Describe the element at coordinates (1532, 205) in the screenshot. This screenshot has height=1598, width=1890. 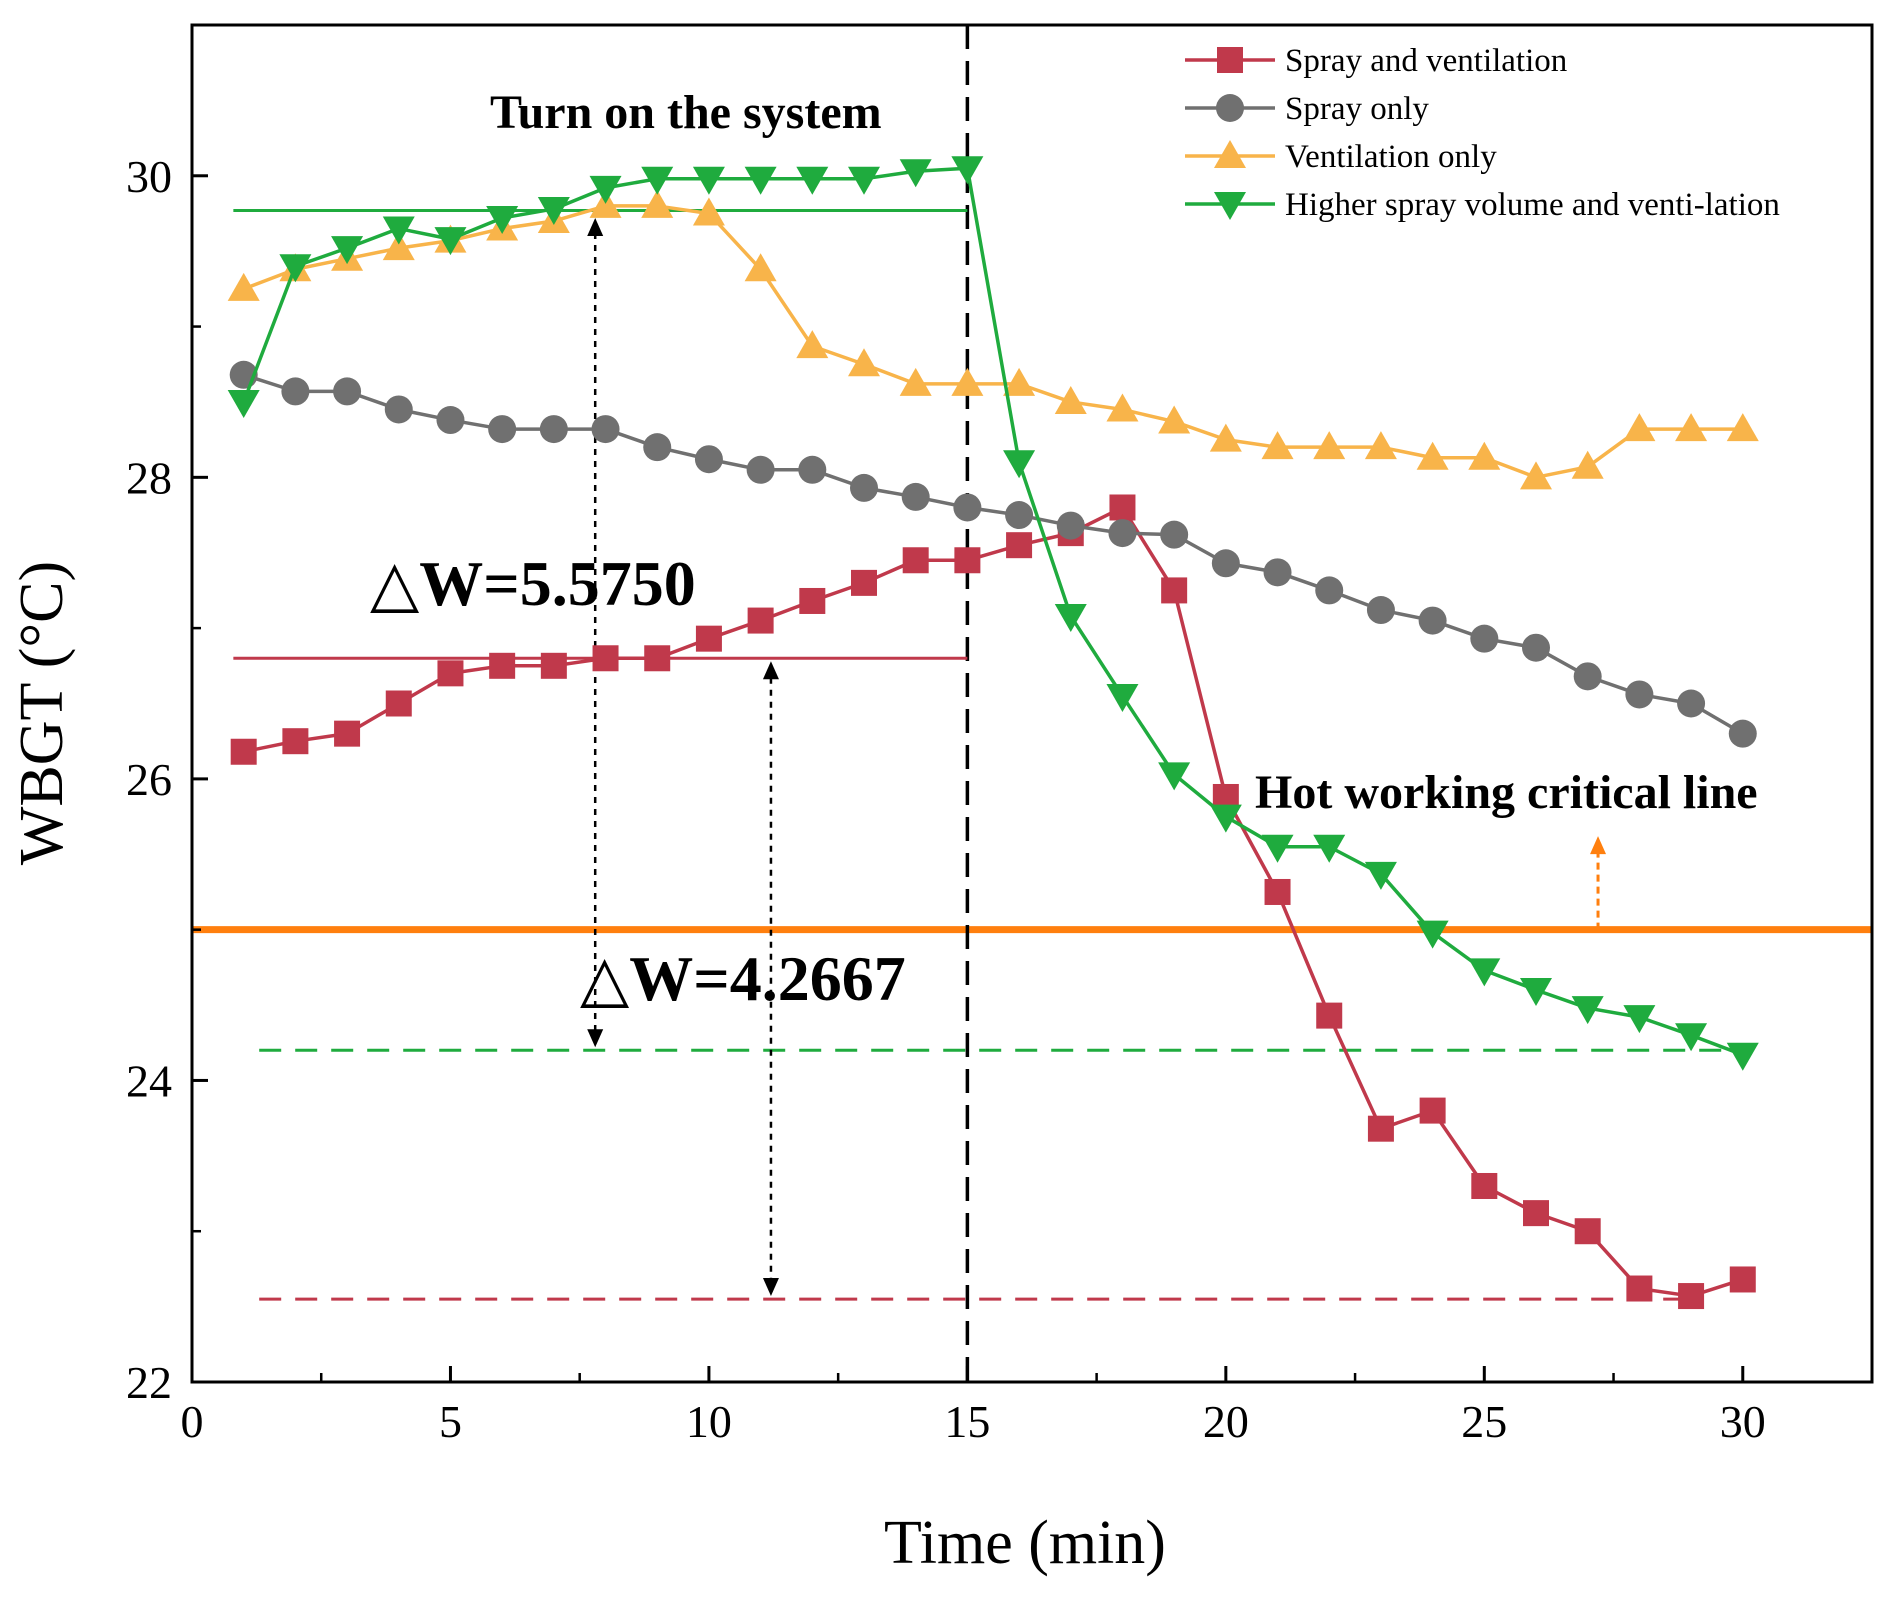
I see `legend-label: Higher spray volume and venti-lation` at that location.